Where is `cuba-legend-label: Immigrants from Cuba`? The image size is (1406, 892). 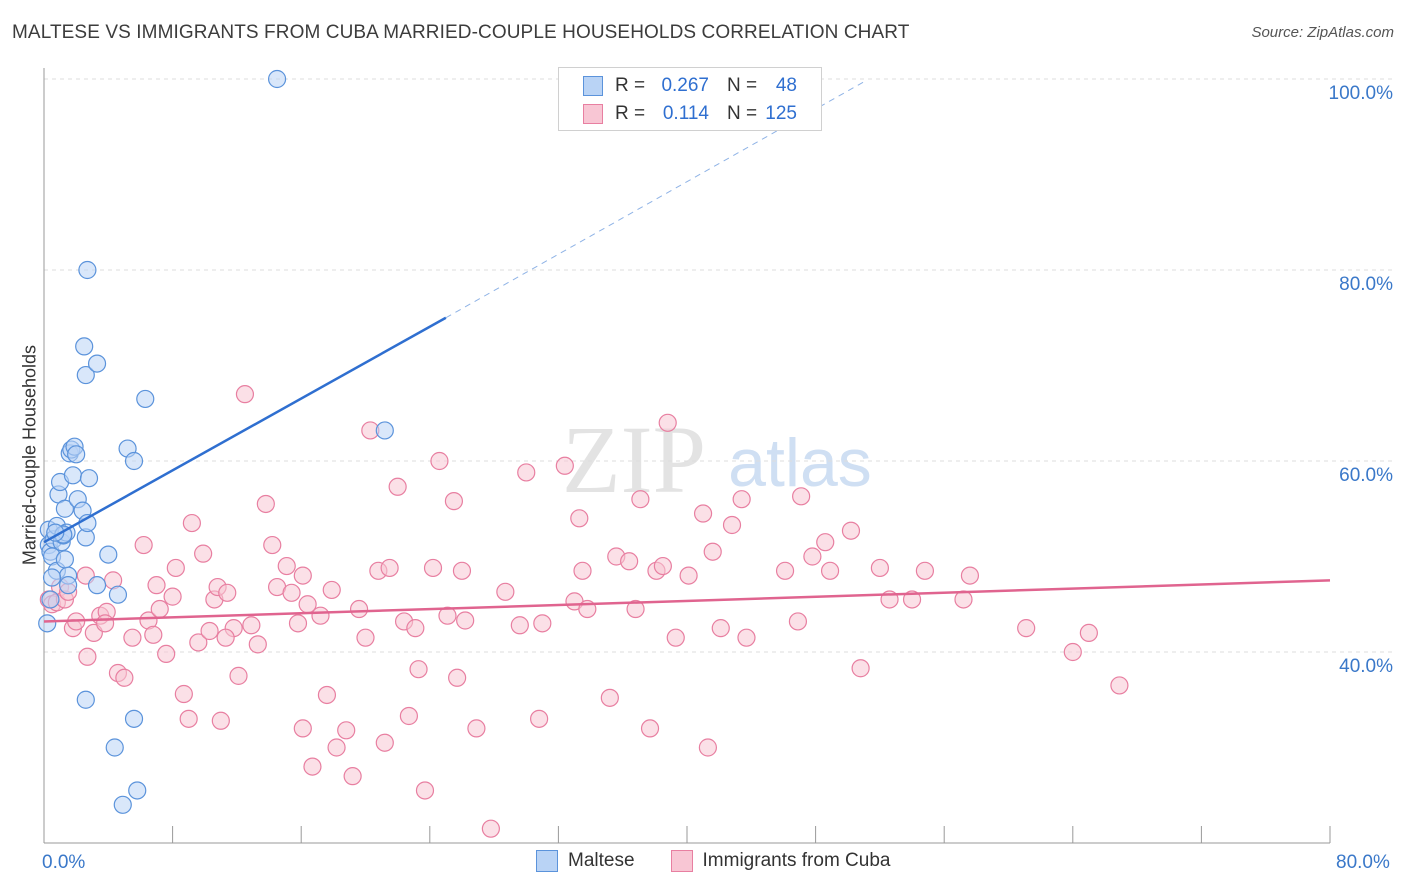 cuba-legend-label: Immigrants from Cuba is located at coordinates (796, 860).